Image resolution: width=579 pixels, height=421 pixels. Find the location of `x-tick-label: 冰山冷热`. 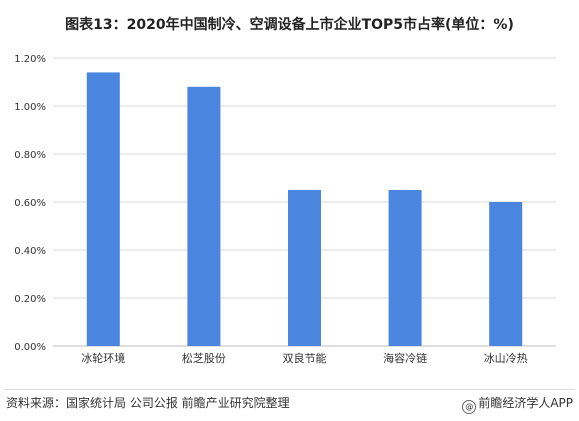

x-tick-label: 冰山冷热 is located at coordinates (506, 358).